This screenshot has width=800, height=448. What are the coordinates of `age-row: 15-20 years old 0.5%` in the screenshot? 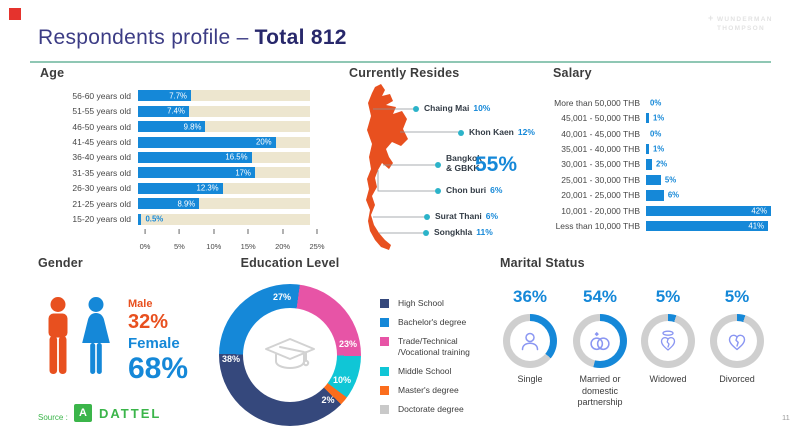 It's located at (175, 219).